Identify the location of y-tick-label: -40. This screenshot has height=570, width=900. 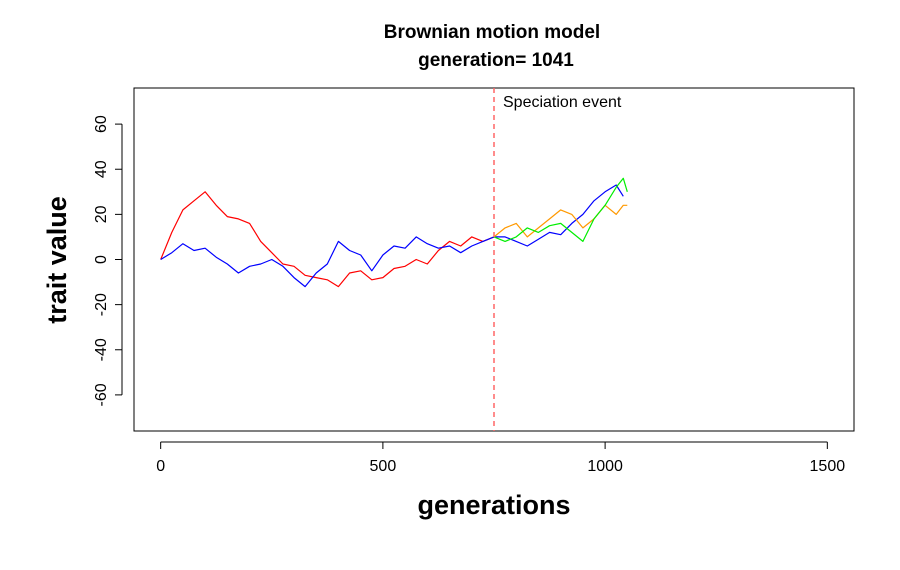
(101, 349).